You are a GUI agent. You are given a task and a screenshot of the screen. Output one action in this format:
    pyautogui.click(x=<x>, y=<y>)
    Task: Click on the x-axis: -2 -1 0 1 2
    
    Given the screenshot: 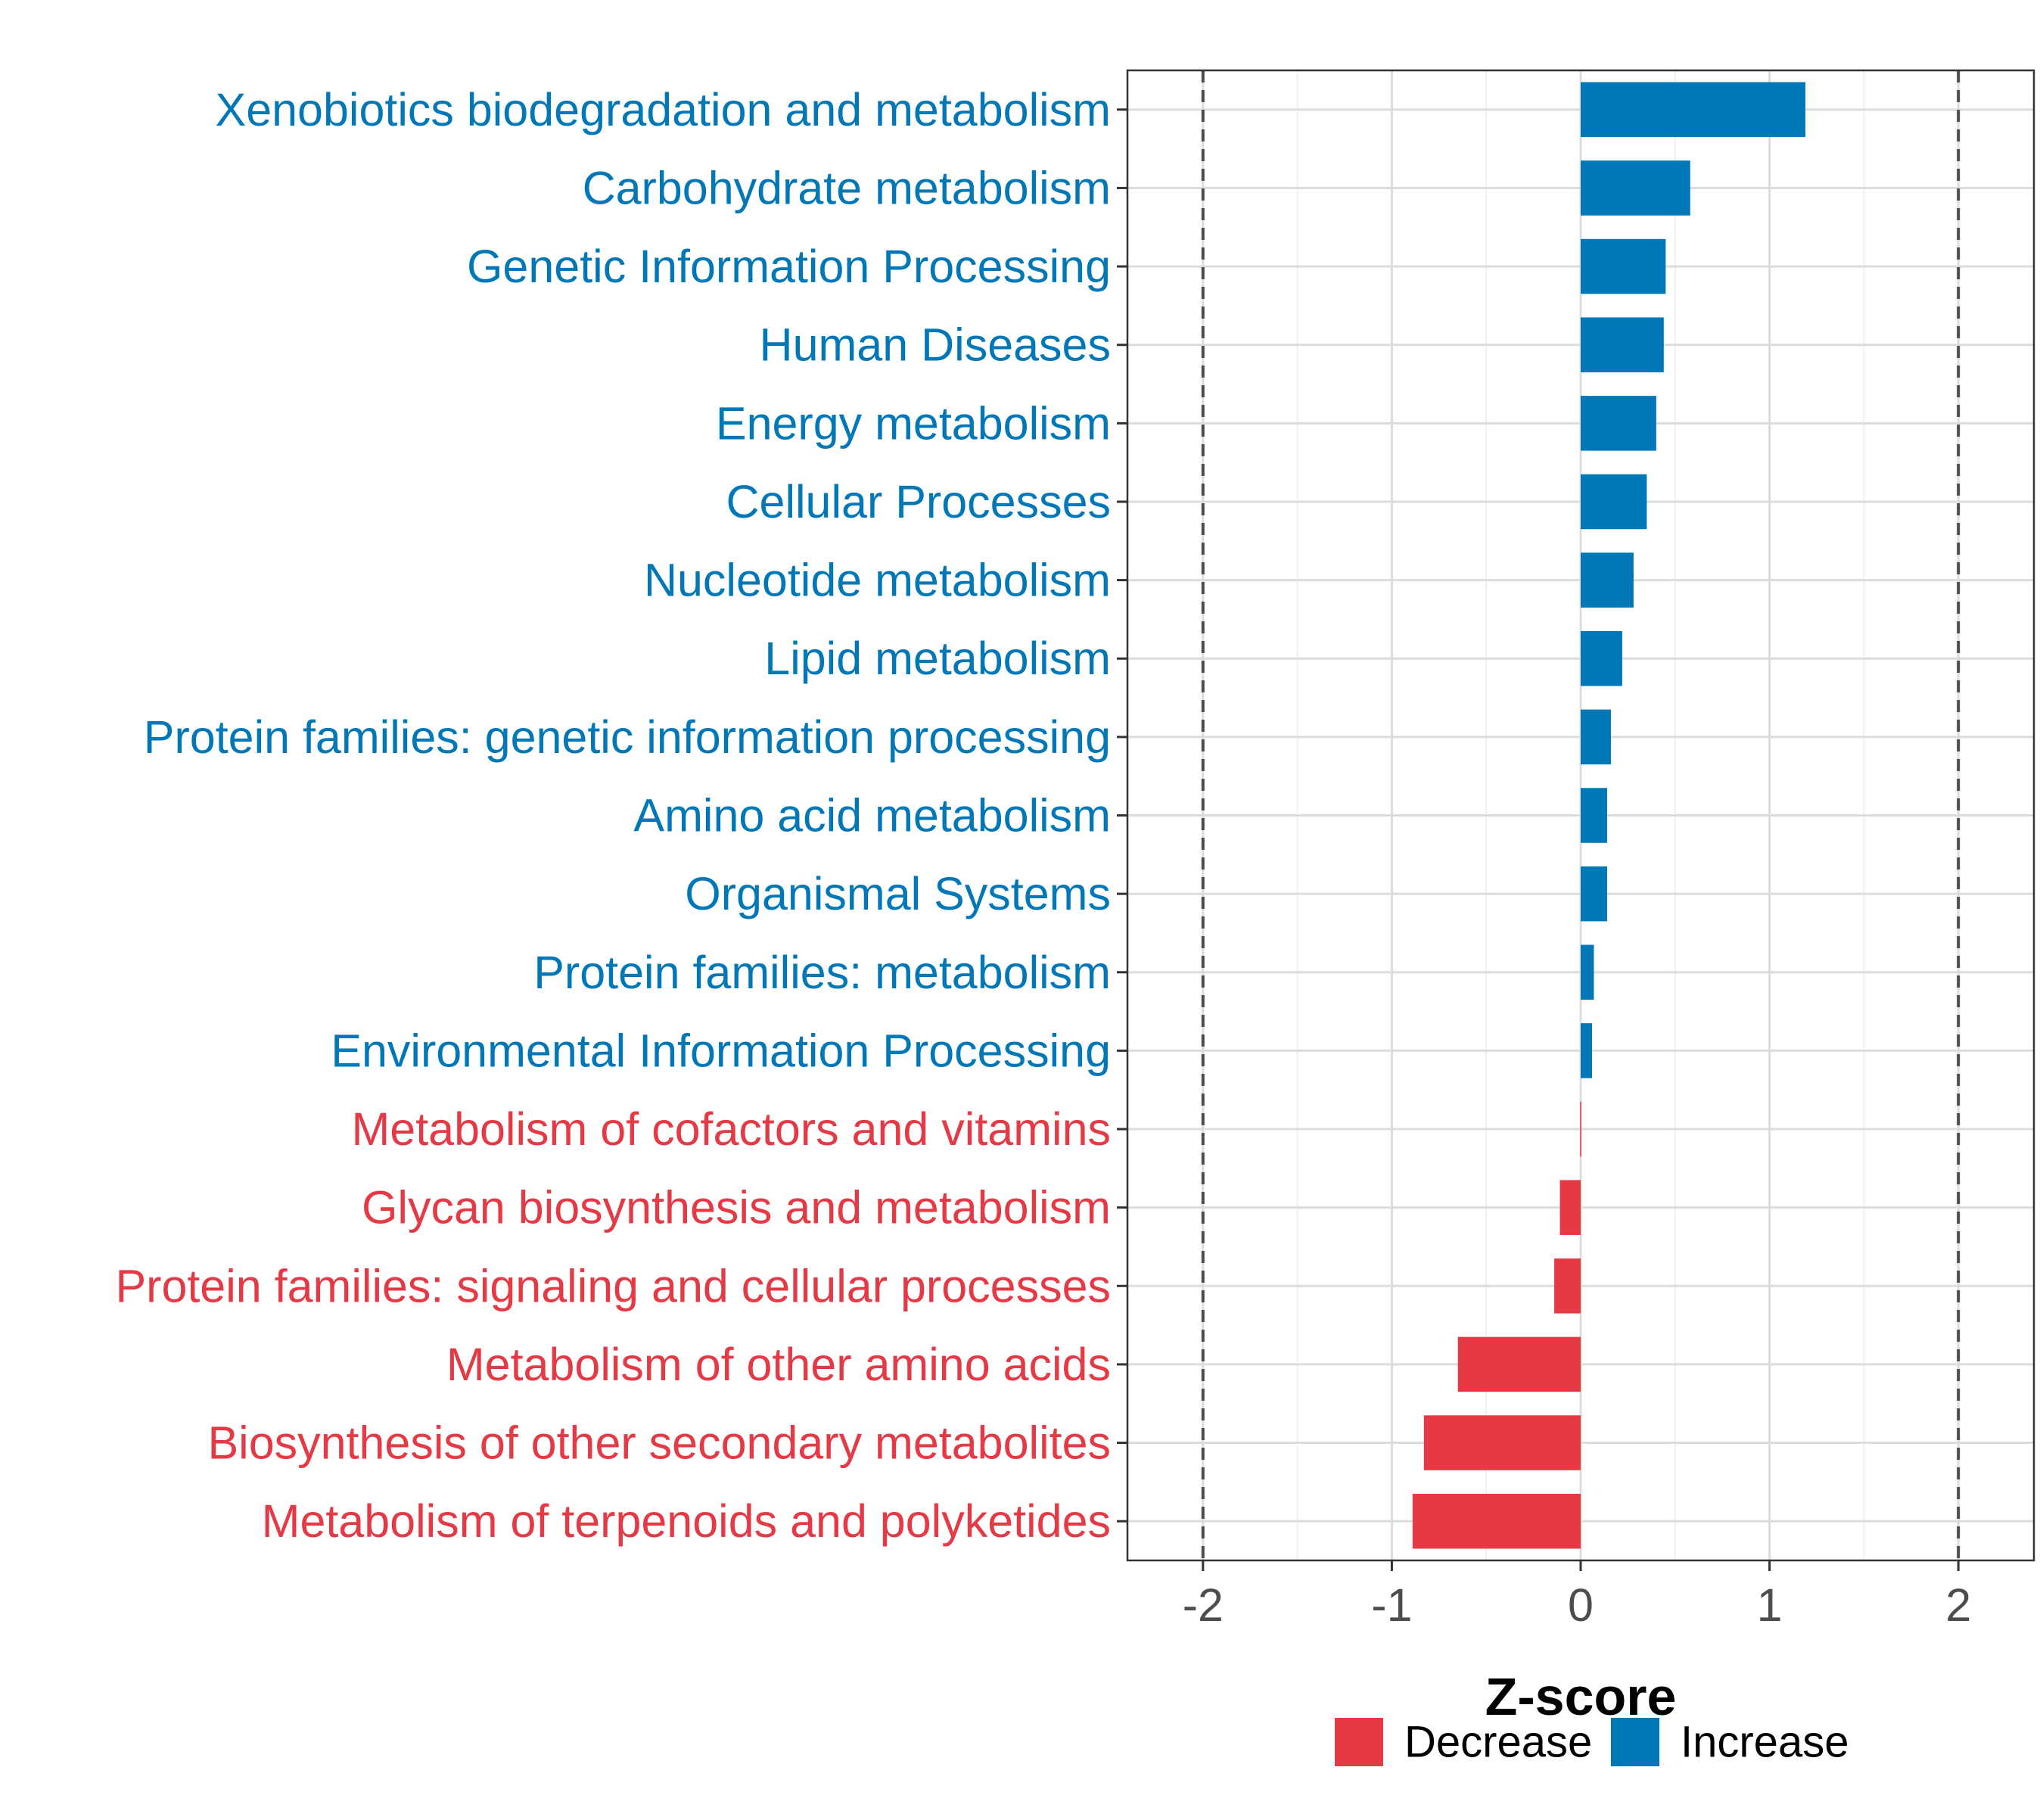 What is the action you would take?
    pyautogui.click(x=1577, y=1596)
    